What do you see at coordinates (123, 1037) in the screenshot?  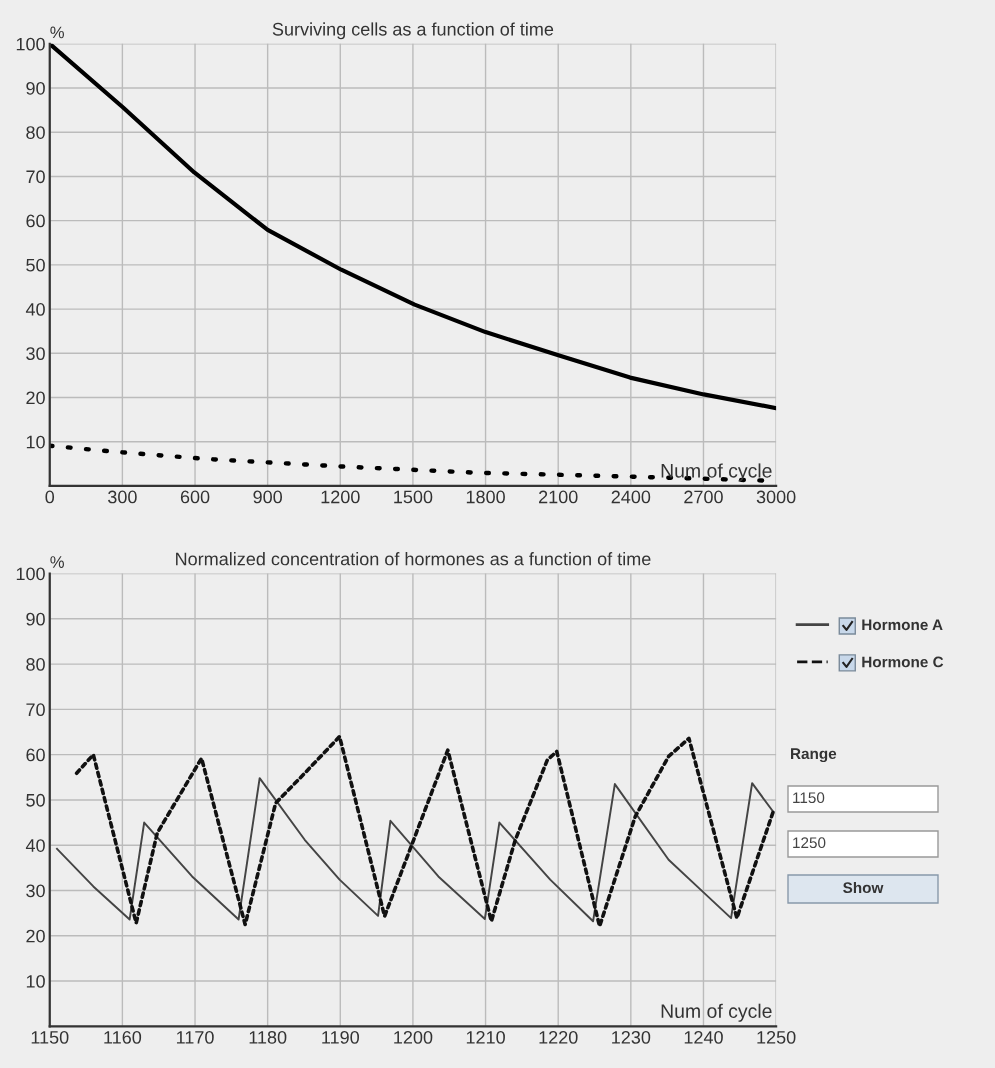 I see `x-tick-label: 1160` at bounding box center [123, 1037].